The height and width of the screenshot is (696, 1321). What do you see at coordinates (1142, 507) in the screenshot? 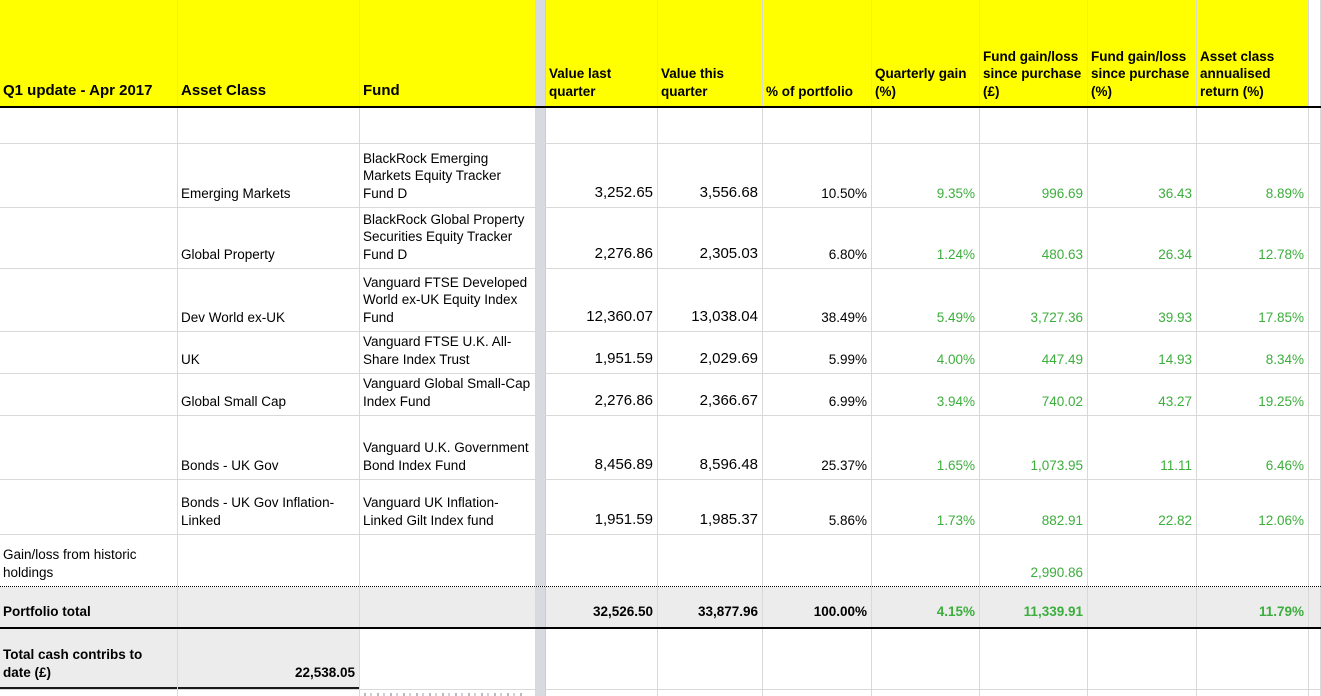
I see `cell-gain-pct: 22.82` at bounding box center [1142, 507].